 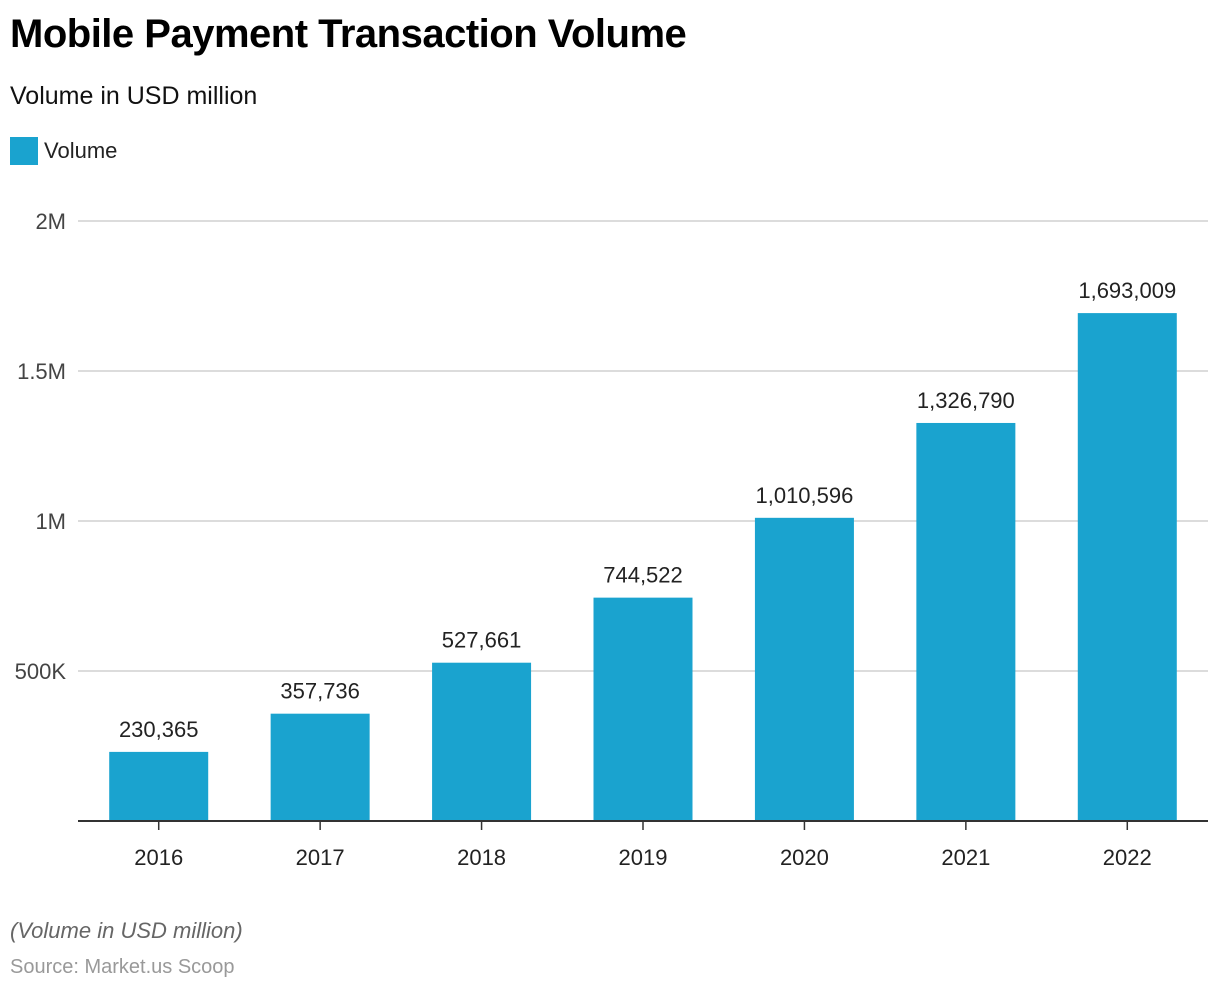 I want to click on footnote: (Volume in USD million), so click(x=126, y=930).